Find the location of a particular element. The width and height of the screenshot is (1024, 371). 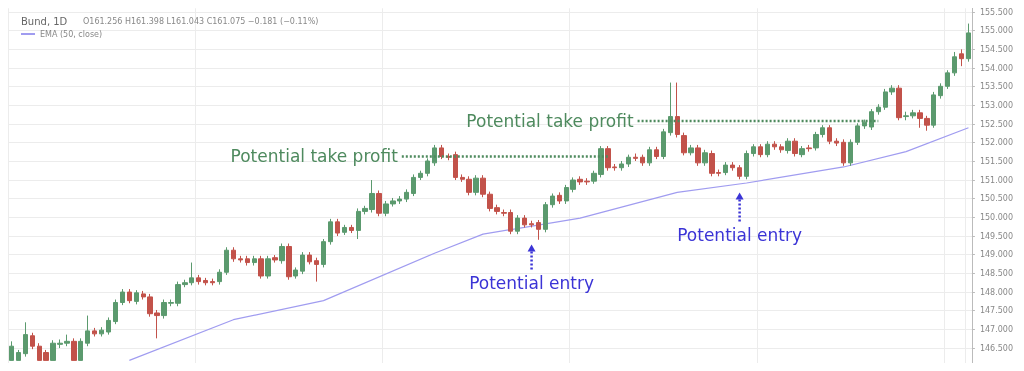

y-tick-label: 148.000 is located at coordinates (996, 292).